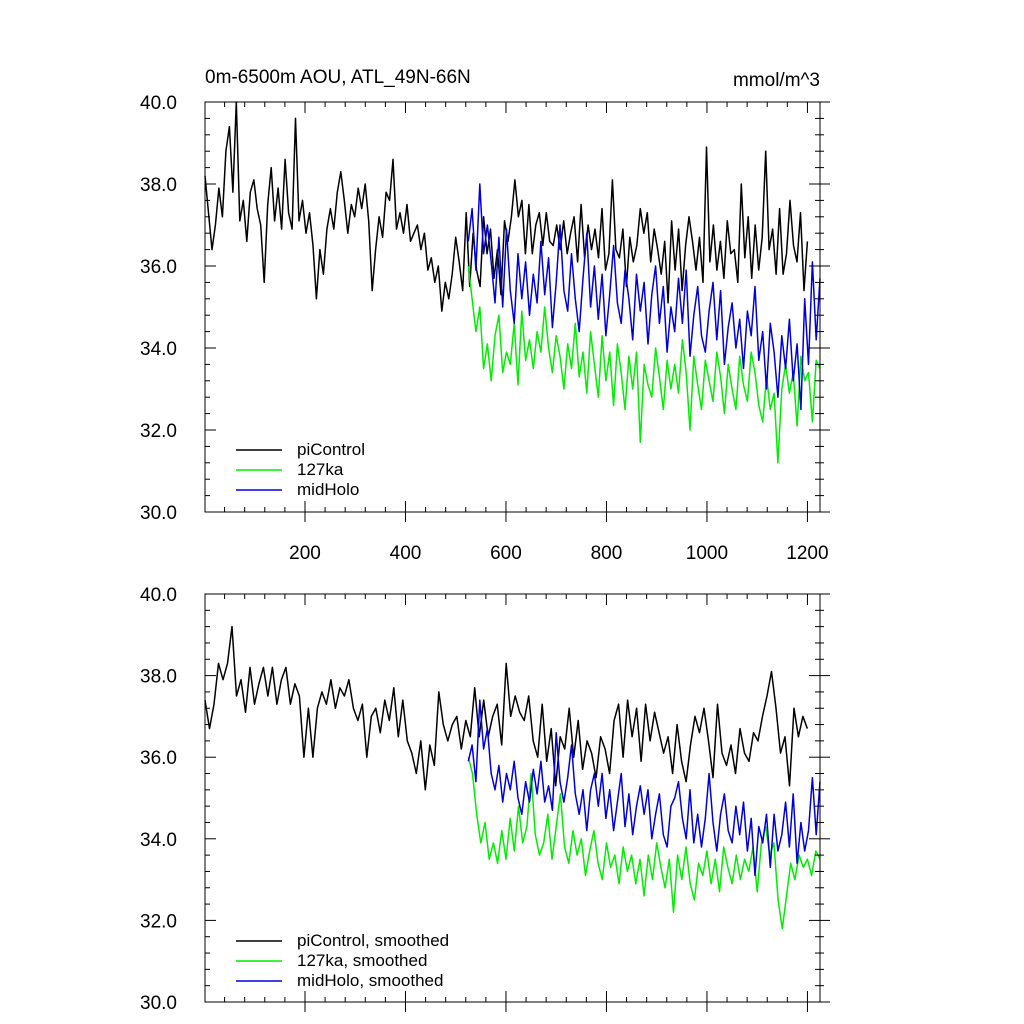  I want to click on x-tick-label: 200, so click(305, 553).